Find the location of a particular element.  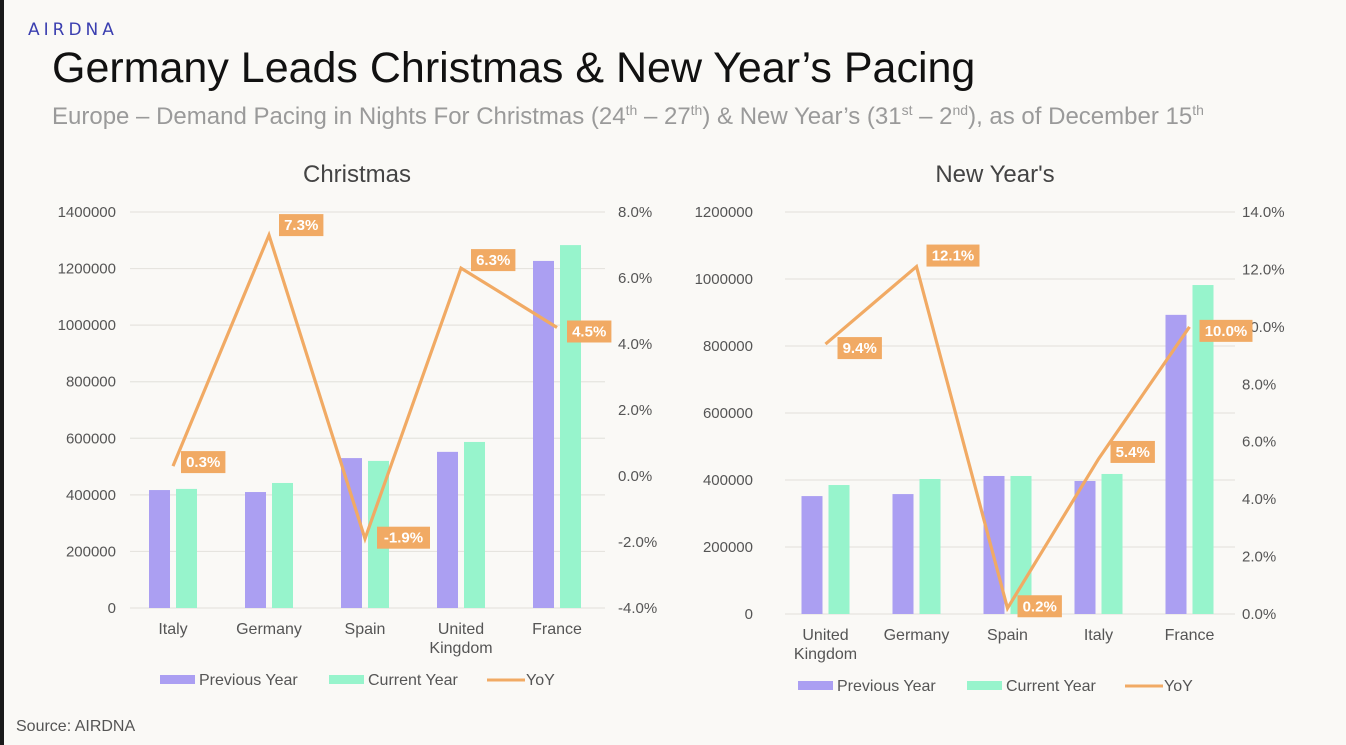

left-axis-tick: 1400000 is located at coordinates (87, 212).